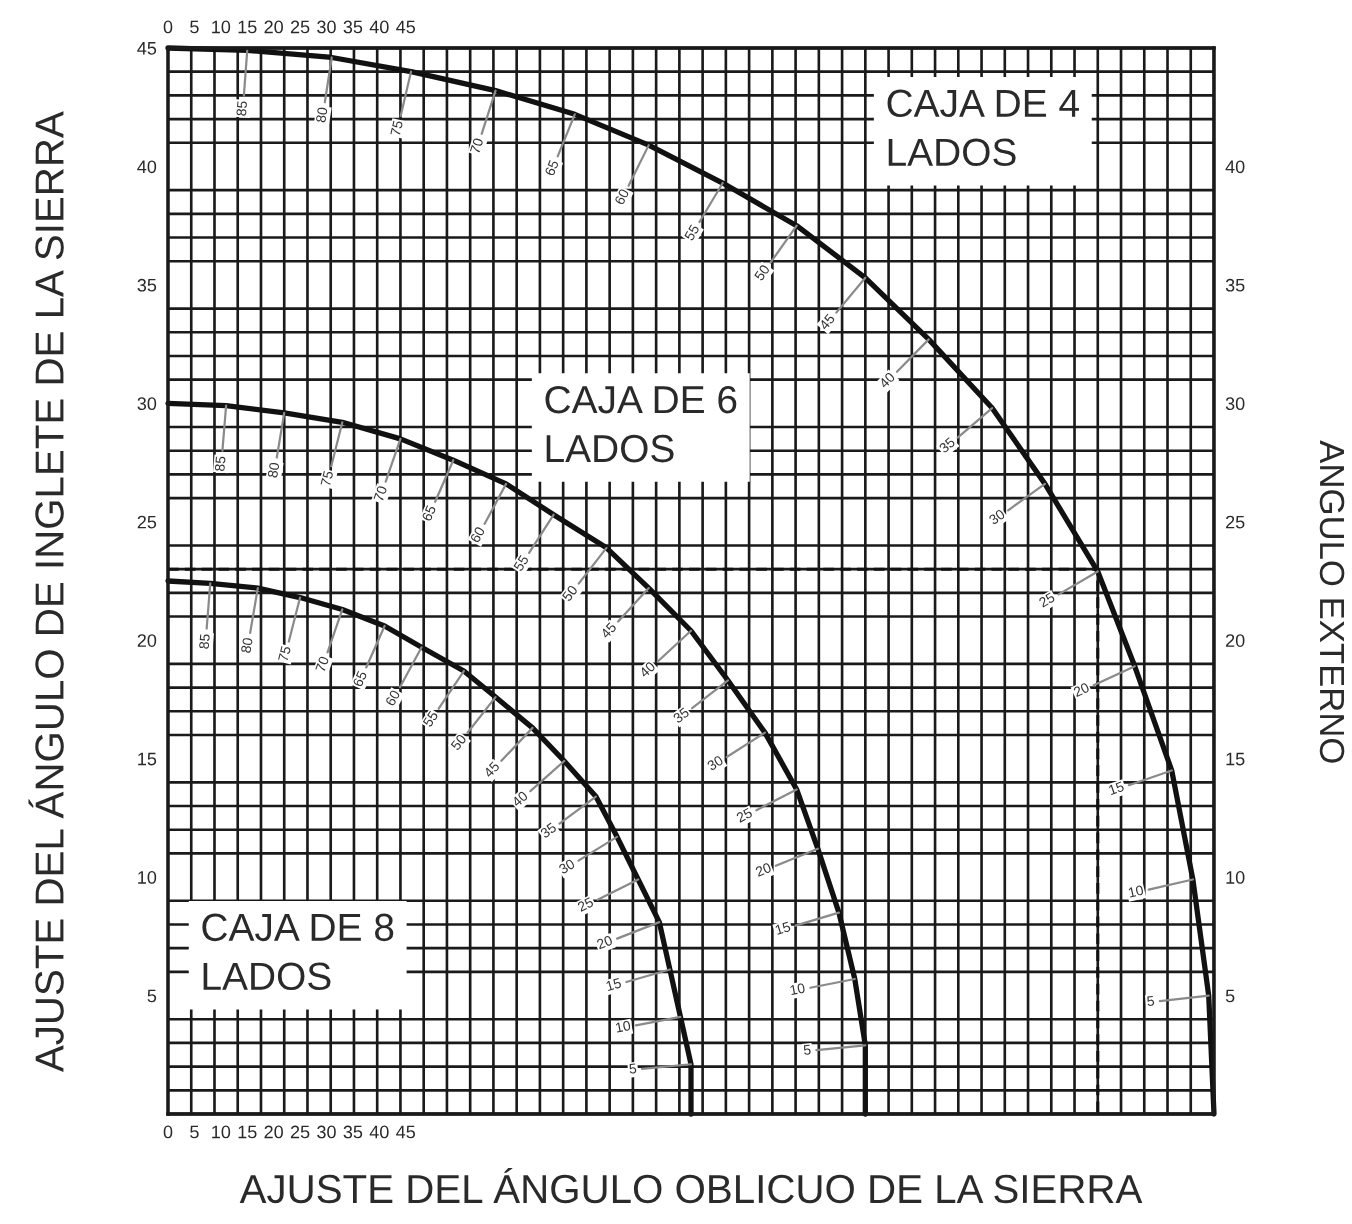 This screenshot has height=1224, width=1352. I want to click on x2-tick-label: 40, so click(379, 27).